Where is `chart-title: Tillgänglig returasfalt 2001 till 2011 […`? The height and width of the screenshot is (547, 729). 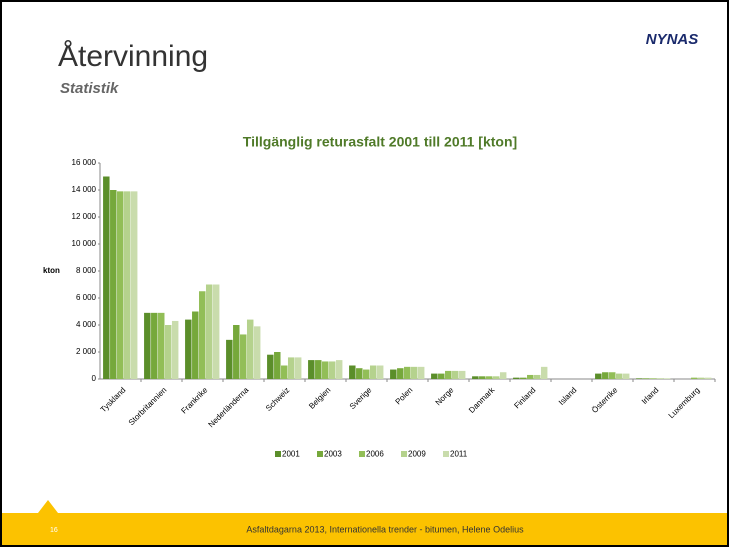 chart-title: Tillgänglig returasfalt 2001 till 2011 [… is located at coordinates (380, 142).